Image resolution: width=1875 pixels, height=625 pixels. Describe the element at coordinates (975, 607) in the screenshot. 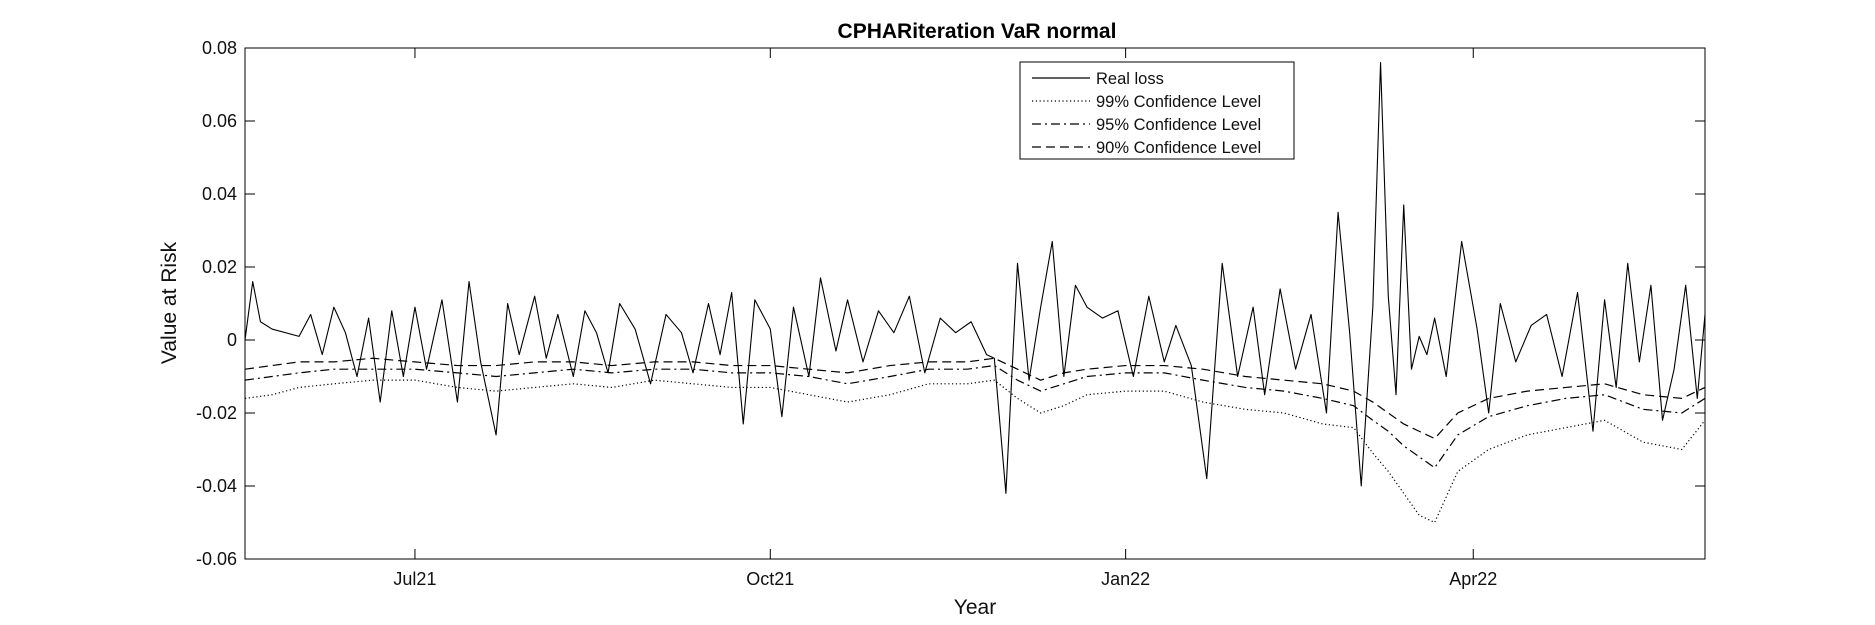

I see `x-axis-label: Year` at that location.